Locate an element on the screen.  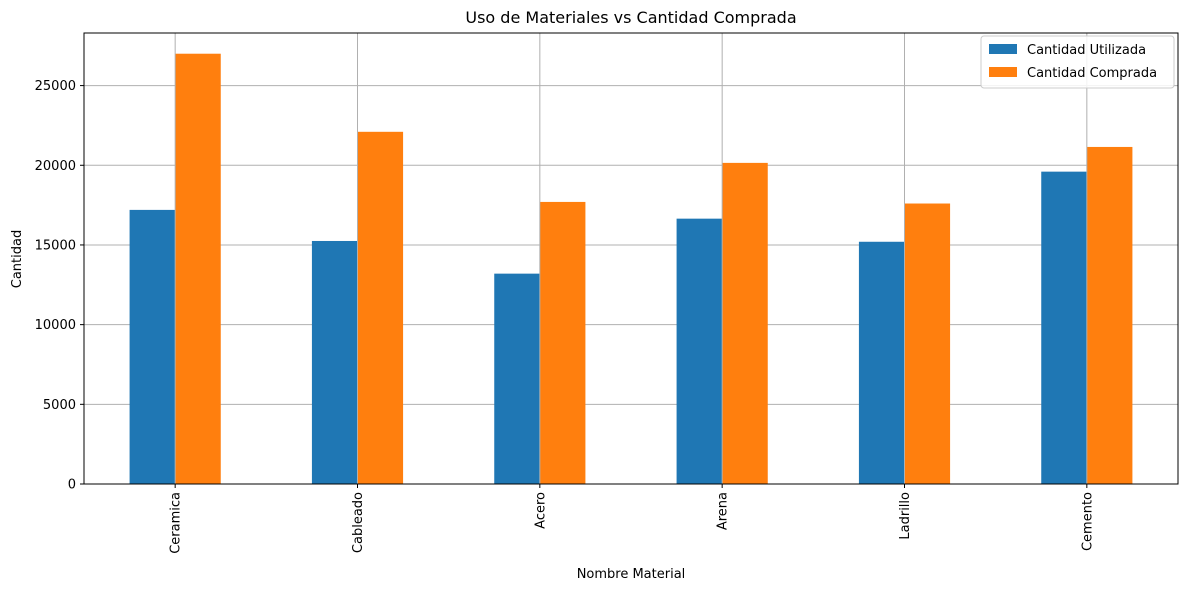
y-tick-label-20000: 20000 is located at coordinates (55, 166).